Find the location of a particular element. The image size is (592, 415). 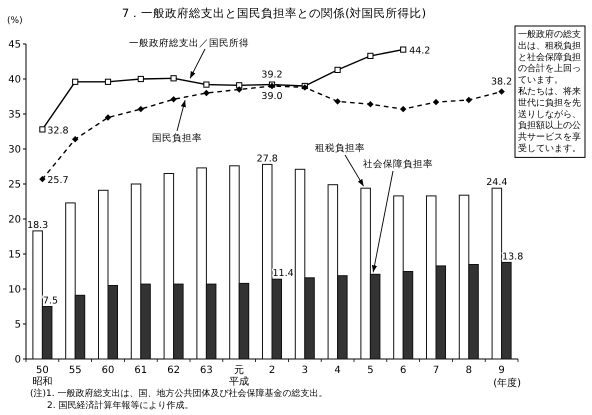

y-tick-label: 10 is located at coordinates (14, 290).